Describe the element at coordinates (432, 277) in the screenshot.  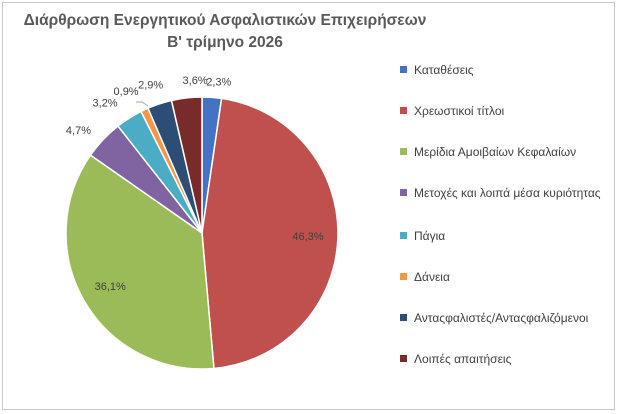
I see `legend-label: Δάνεια` at that location.